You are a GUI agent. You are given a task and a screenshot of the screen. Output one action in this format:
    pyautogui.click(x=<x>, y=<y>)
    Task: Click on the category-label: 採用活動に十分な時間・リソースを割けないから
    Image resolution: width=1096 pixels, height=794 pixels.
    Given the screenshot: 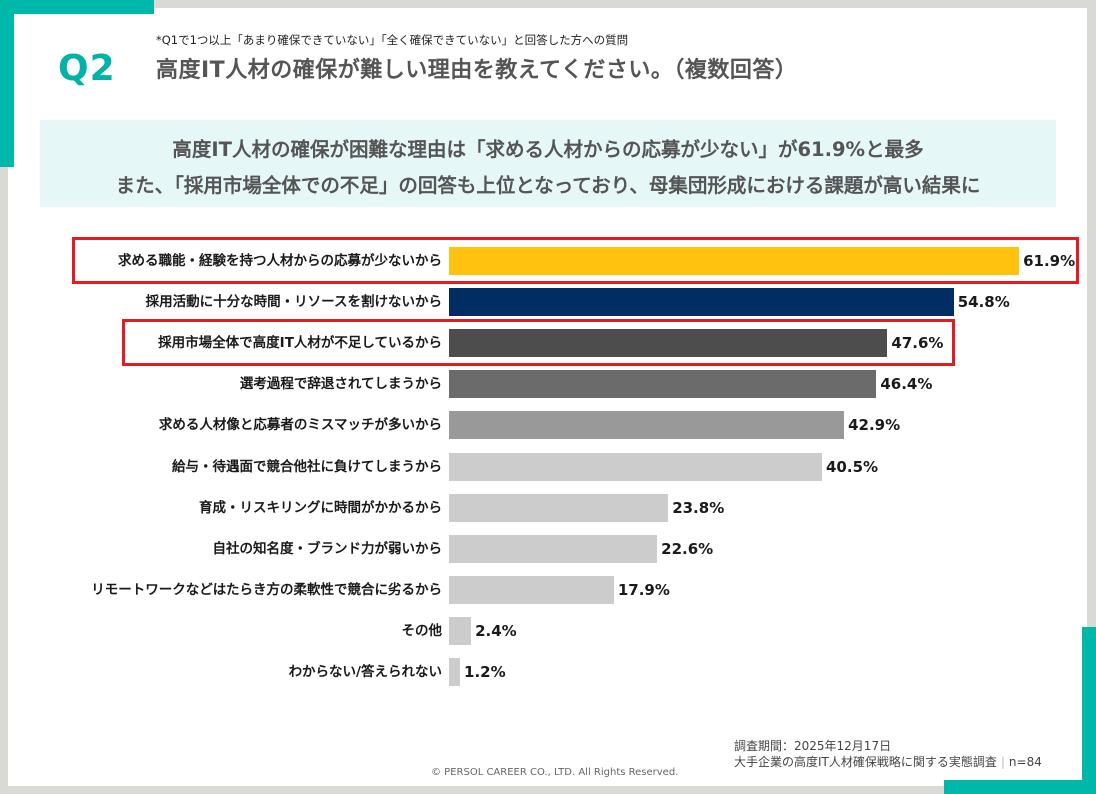 What is the action you would take?
    pyautogui.click(x=293, y=302)
    